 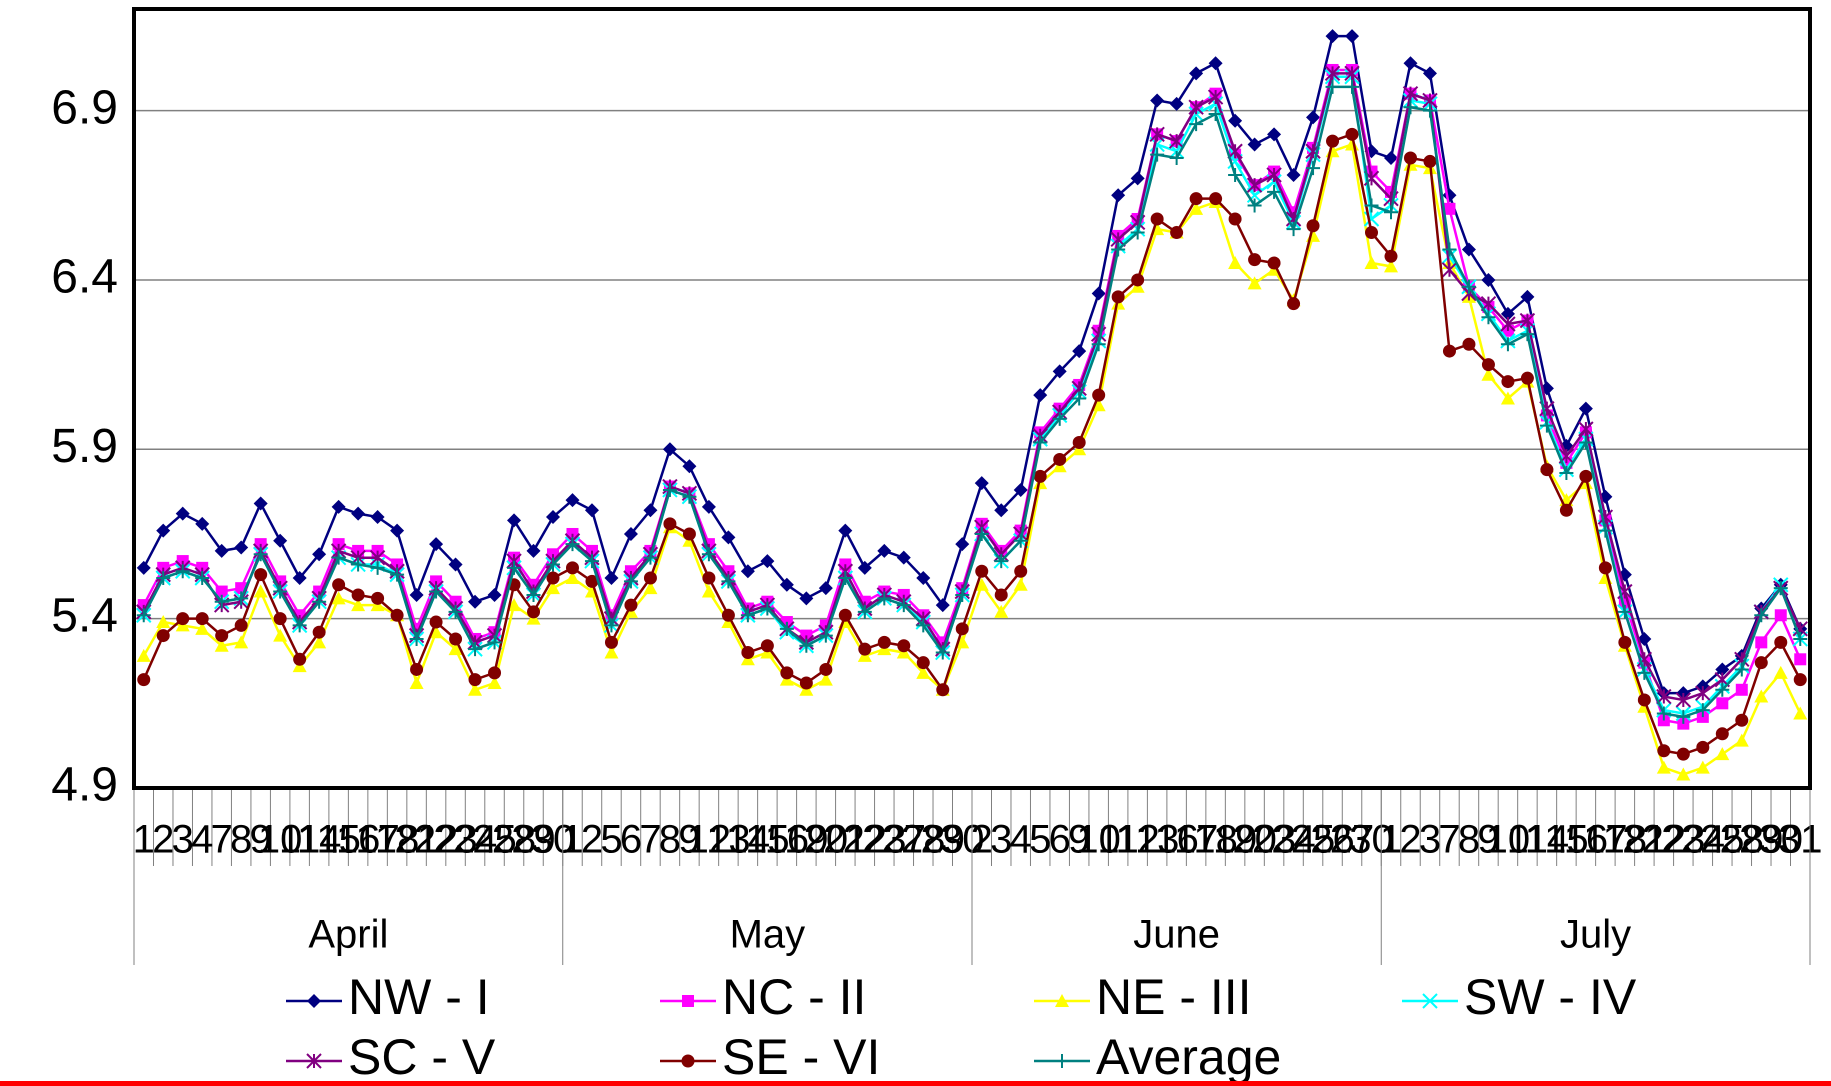 What do you see at coordinates (1174, 997) in the screenshot?
I see `legend-label: NE - III` at bounding box center [1174, 997].